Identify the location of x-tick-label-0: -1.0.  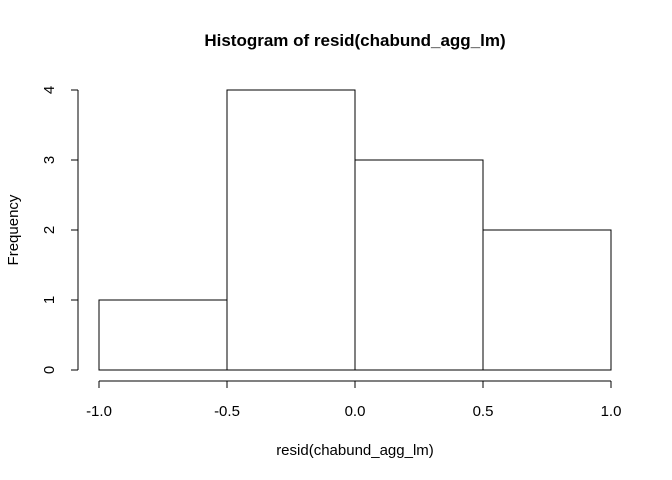
(99, 411).